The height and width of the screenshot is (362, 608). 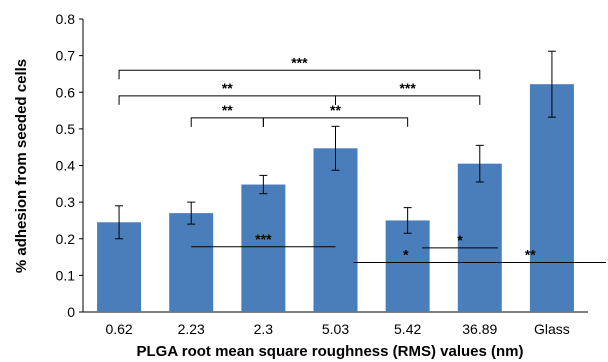 I want to click on y-axis-title: % adhesion from seeded cells, so click(x=21, y=166).